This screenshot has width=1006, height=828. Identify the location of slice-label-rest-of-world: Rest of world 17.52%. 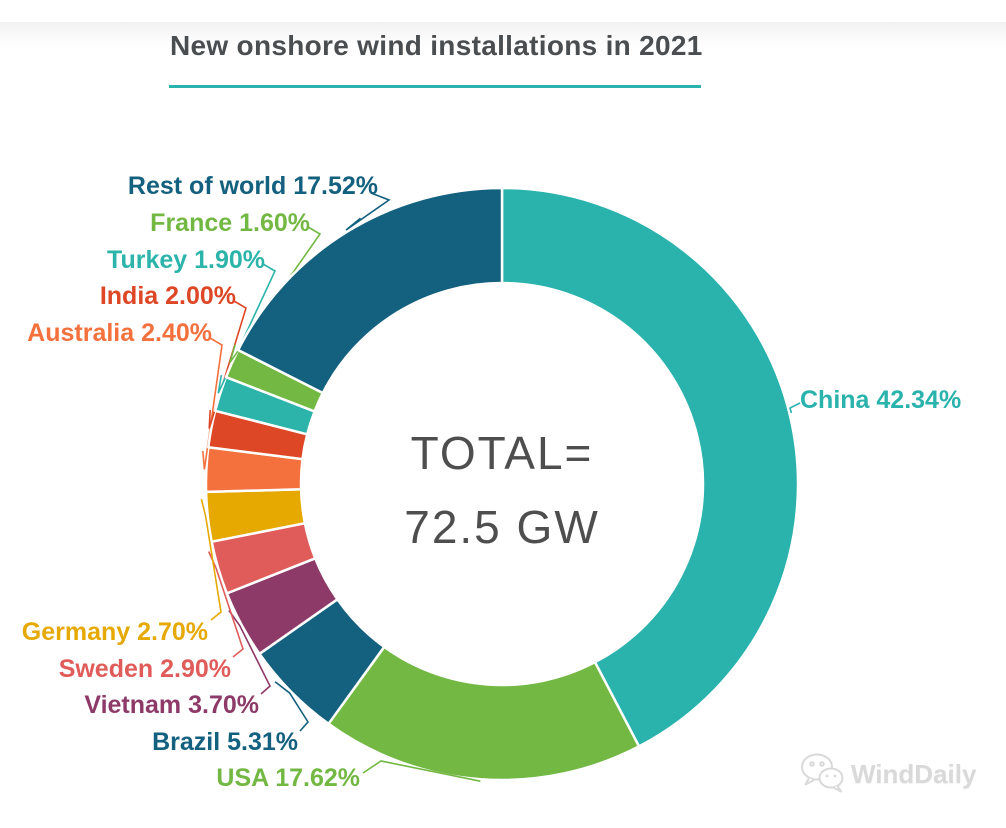
(252, 186).